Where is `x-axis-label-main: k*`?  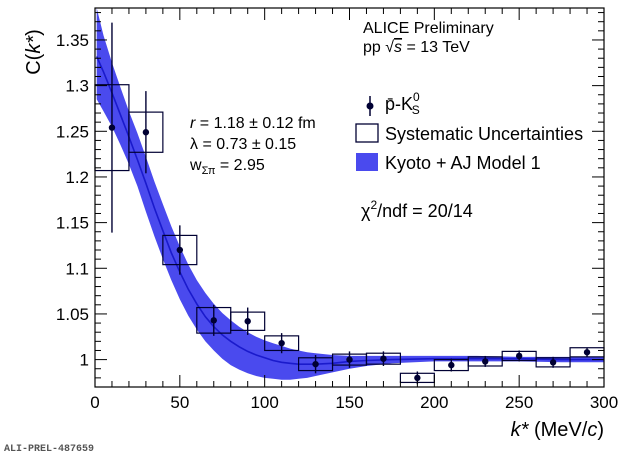
x-axis-label-main: k* is located at coordinates (520, 430).